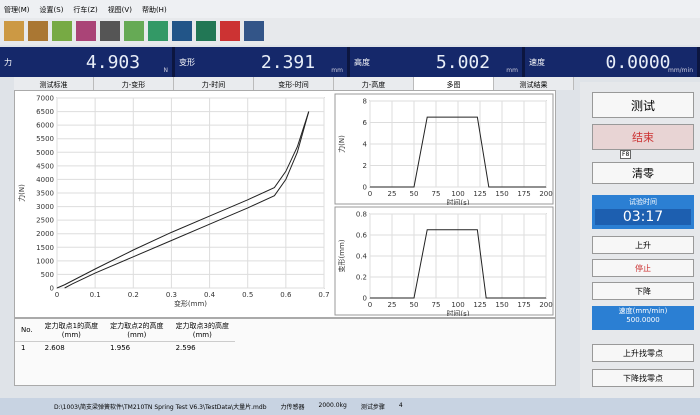 The width and height of the screenshot is (700, 415). I want to click on x-tick-label: 150, so click(501, 194).